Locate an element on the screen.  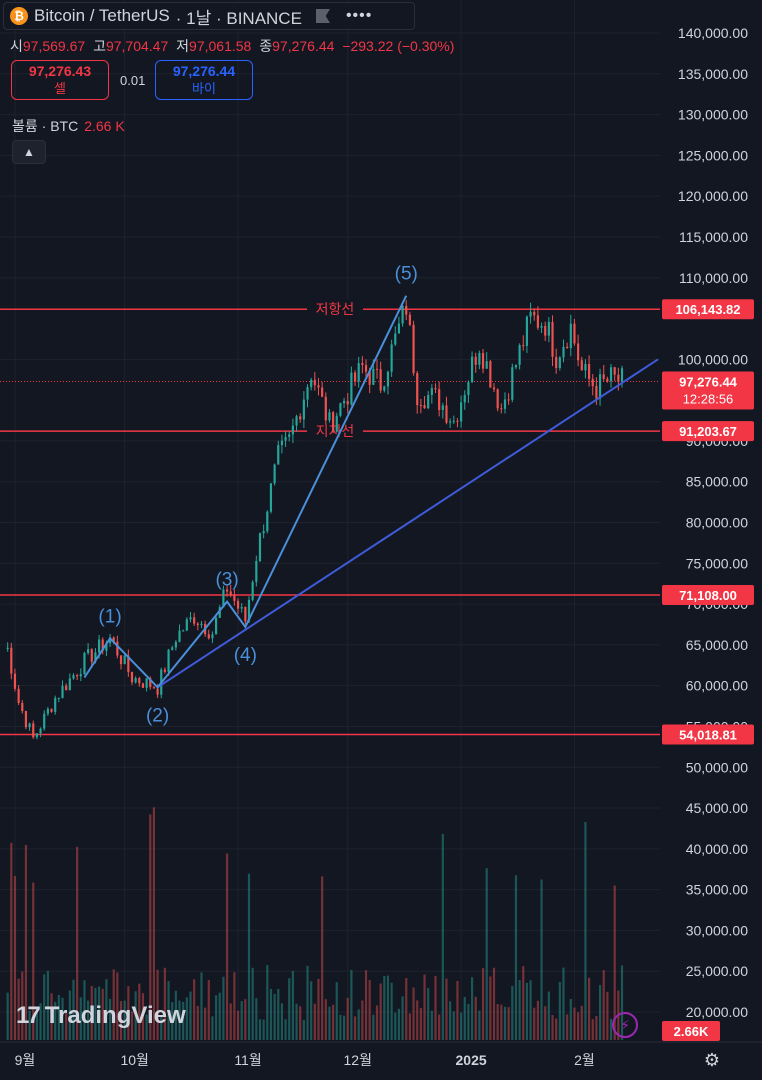
flag-icon is located at coordinates (322, 16).